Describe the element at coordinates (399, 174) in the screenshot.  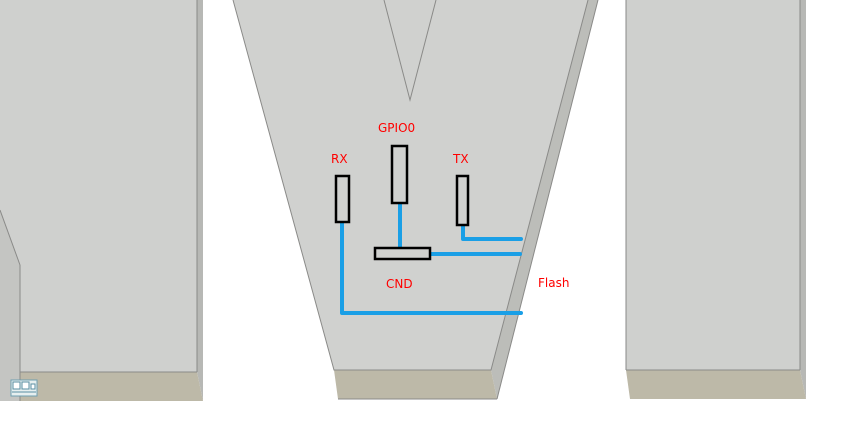
I see `gpio0-pad` at that location.